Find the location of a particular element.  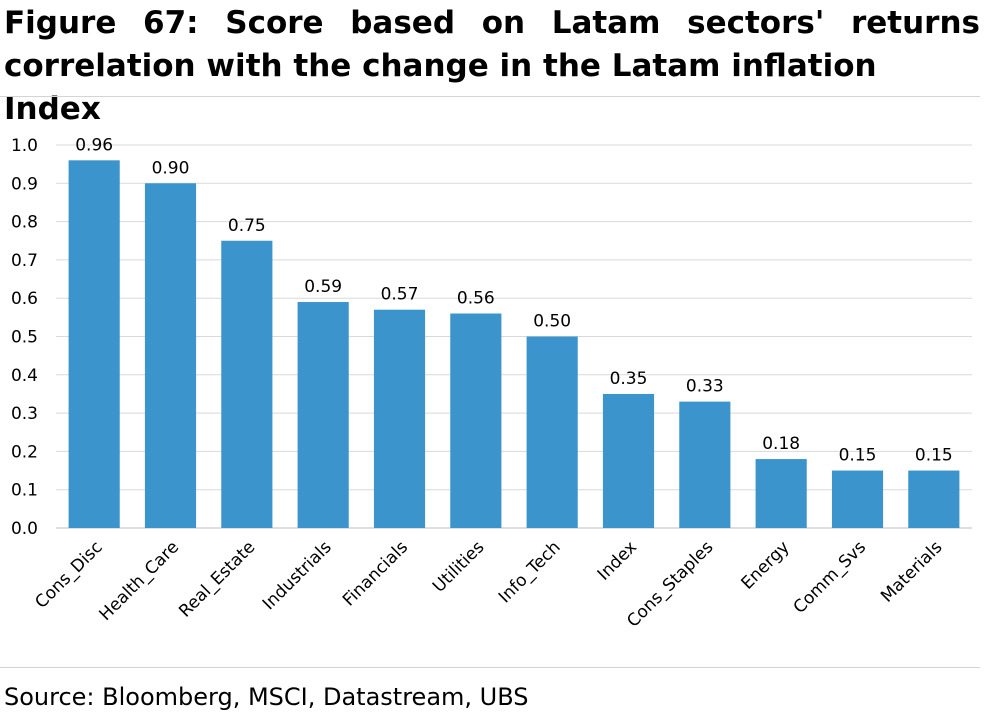

bar-financials is located at coordinates (399, 418).